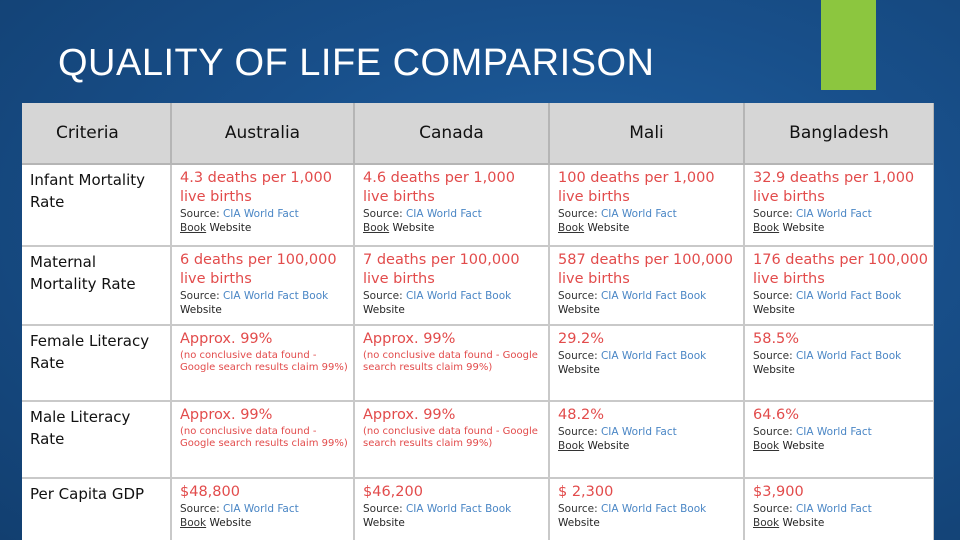 The image size is (960, 540). Describe the element at coordinates (393, 492) in the screenshot. I see `value-text: $46,200` at that location.